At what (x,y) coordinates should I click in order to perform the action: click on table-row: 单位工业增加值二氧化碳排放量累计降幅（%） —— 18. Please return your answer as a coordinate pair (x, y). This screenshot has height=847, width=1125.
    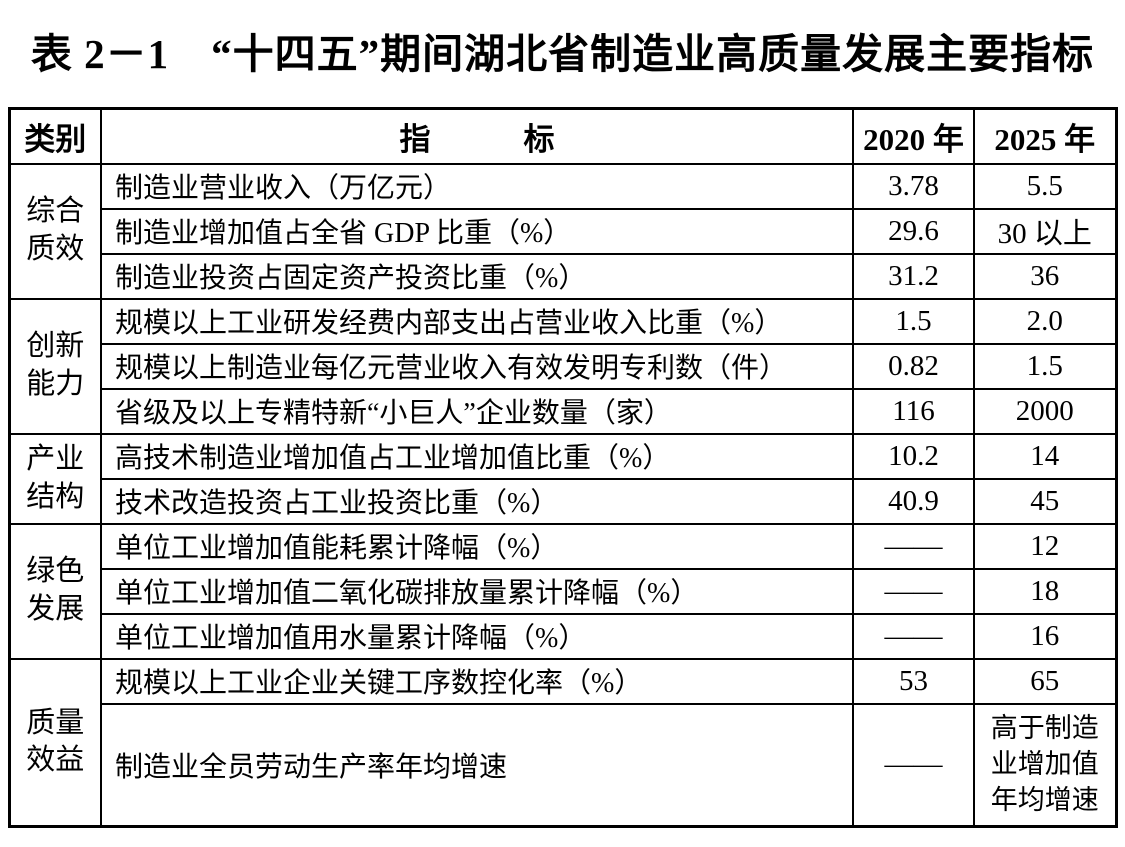
    Looking at the image, I should click on (563, 591).